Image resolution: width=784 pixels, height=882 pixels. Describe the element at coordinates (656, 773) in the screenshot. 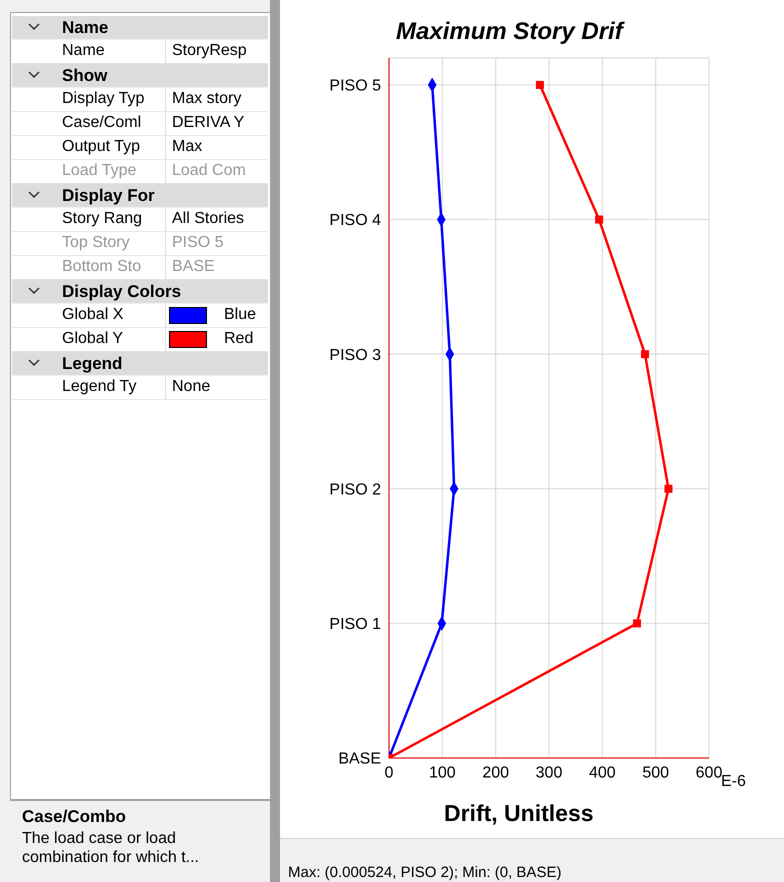

I see `x-tick-label: 500` at that location.